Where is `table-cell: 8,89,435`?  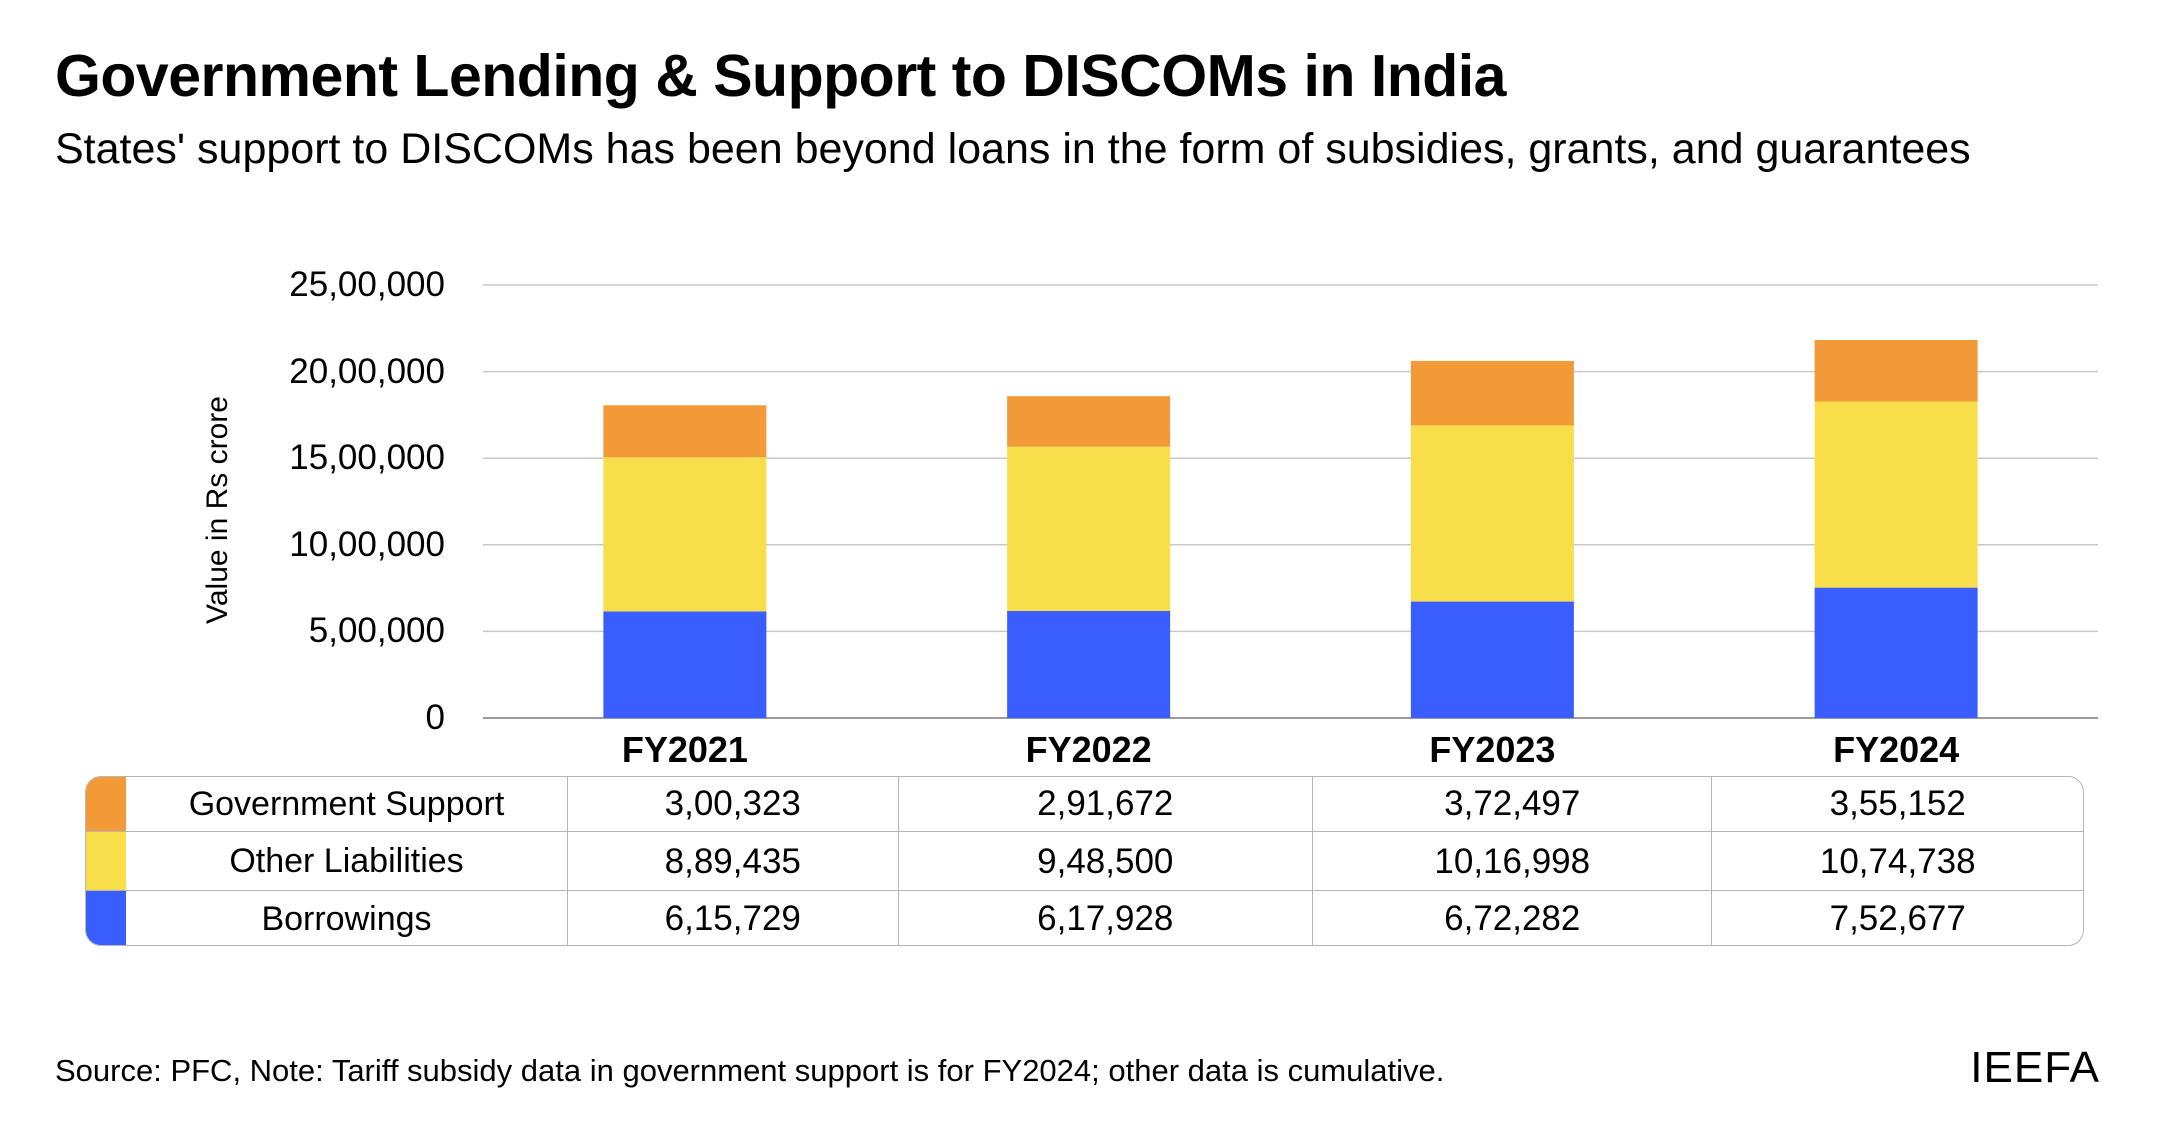
table-cell: 8,89,435 is located at coordinates (733, 861).